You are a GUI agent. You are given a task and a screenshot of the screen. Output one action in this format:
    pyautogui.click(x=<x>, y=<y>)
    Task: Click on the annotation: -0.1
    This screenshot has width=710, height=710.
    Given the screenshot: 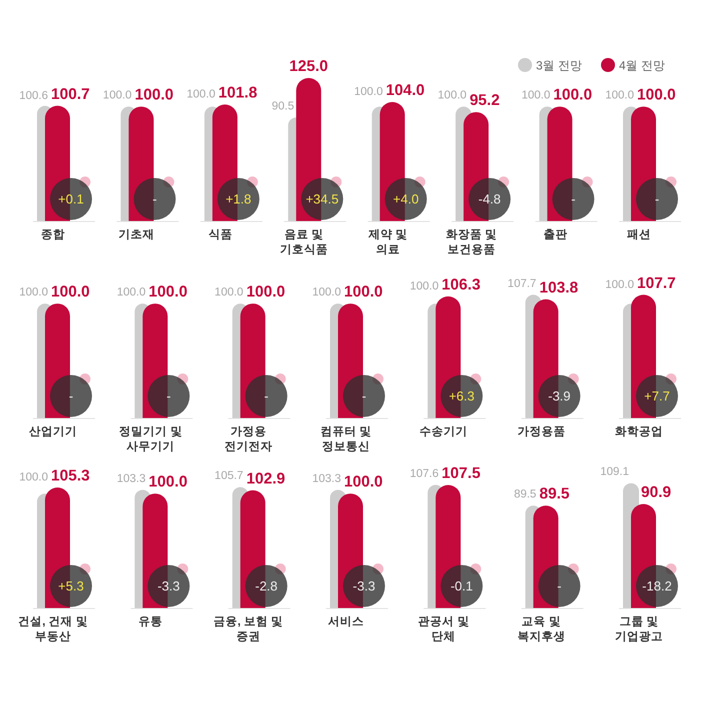 What is the action you would take?
    pyautogui.click(x=461, y=586)
    